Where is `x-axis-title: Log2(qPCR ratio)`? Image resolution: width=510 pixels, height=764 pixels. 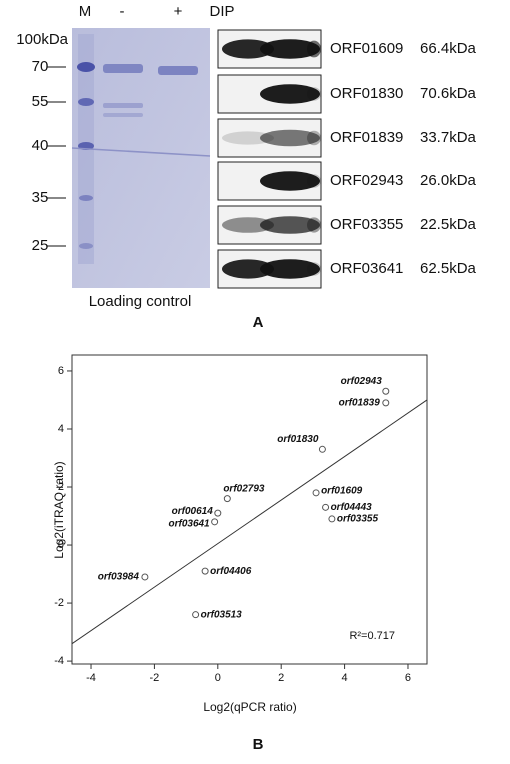
x-axis-title: Log2(qPCR ratio) is located at coordinates (249, 707).